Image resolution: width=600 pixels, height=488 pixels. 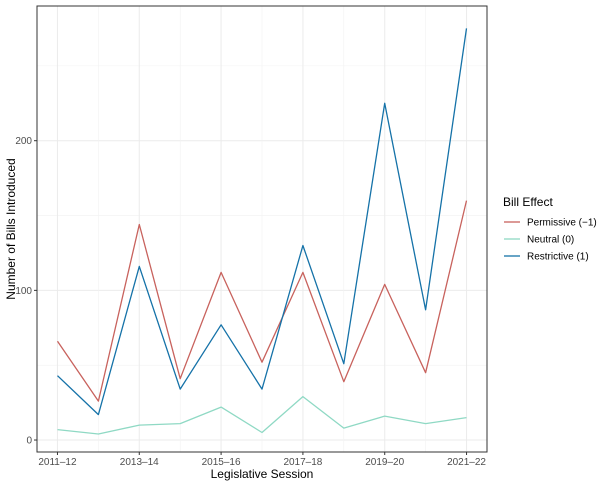 What do you see at coordinates (11, 228) in the screenshot?
I see `y-axis-title: Number of Bills Introduced` at bounding box center [11, 228].